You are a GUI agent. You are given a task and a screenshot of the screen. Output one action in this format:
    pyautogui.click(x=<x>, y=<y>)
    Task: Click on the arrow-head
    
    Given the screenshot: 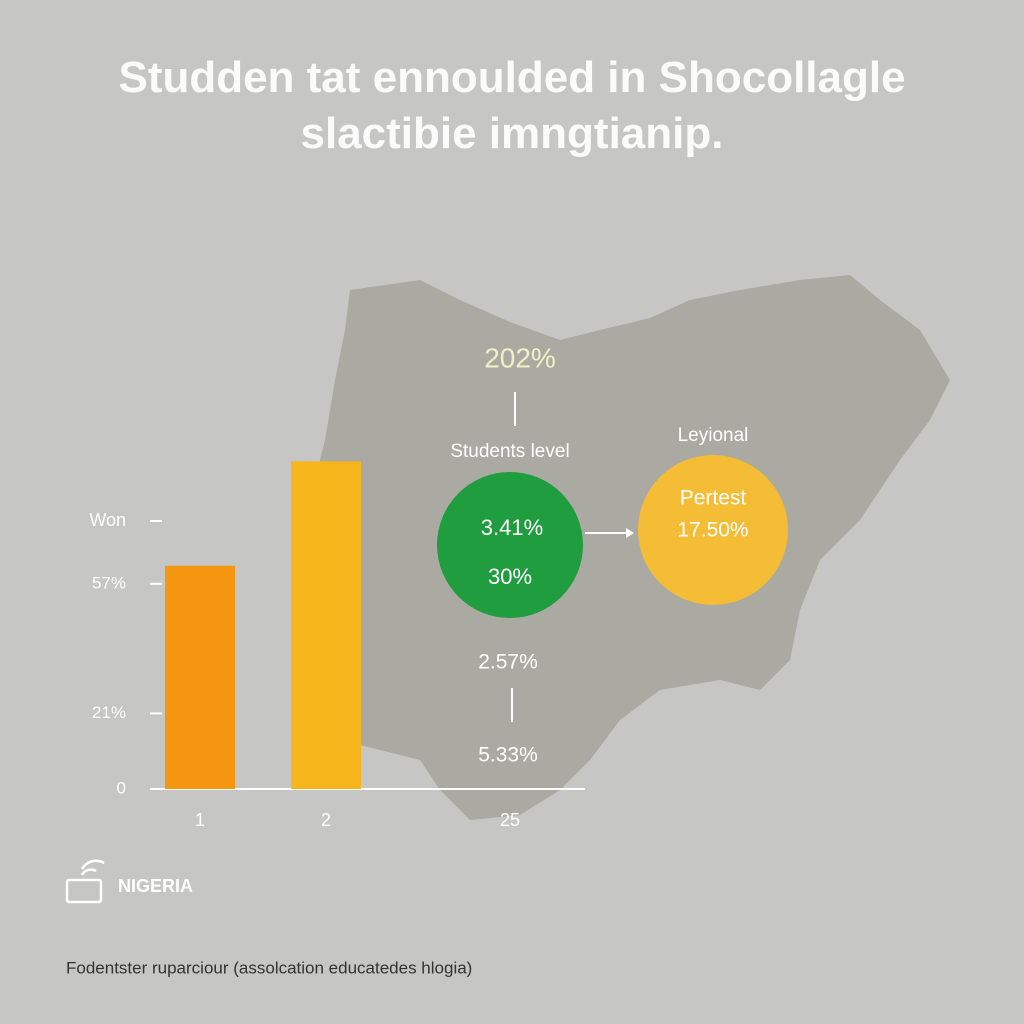 What is the action you would take?
    pyautogui.click(x=630, y=533)
    